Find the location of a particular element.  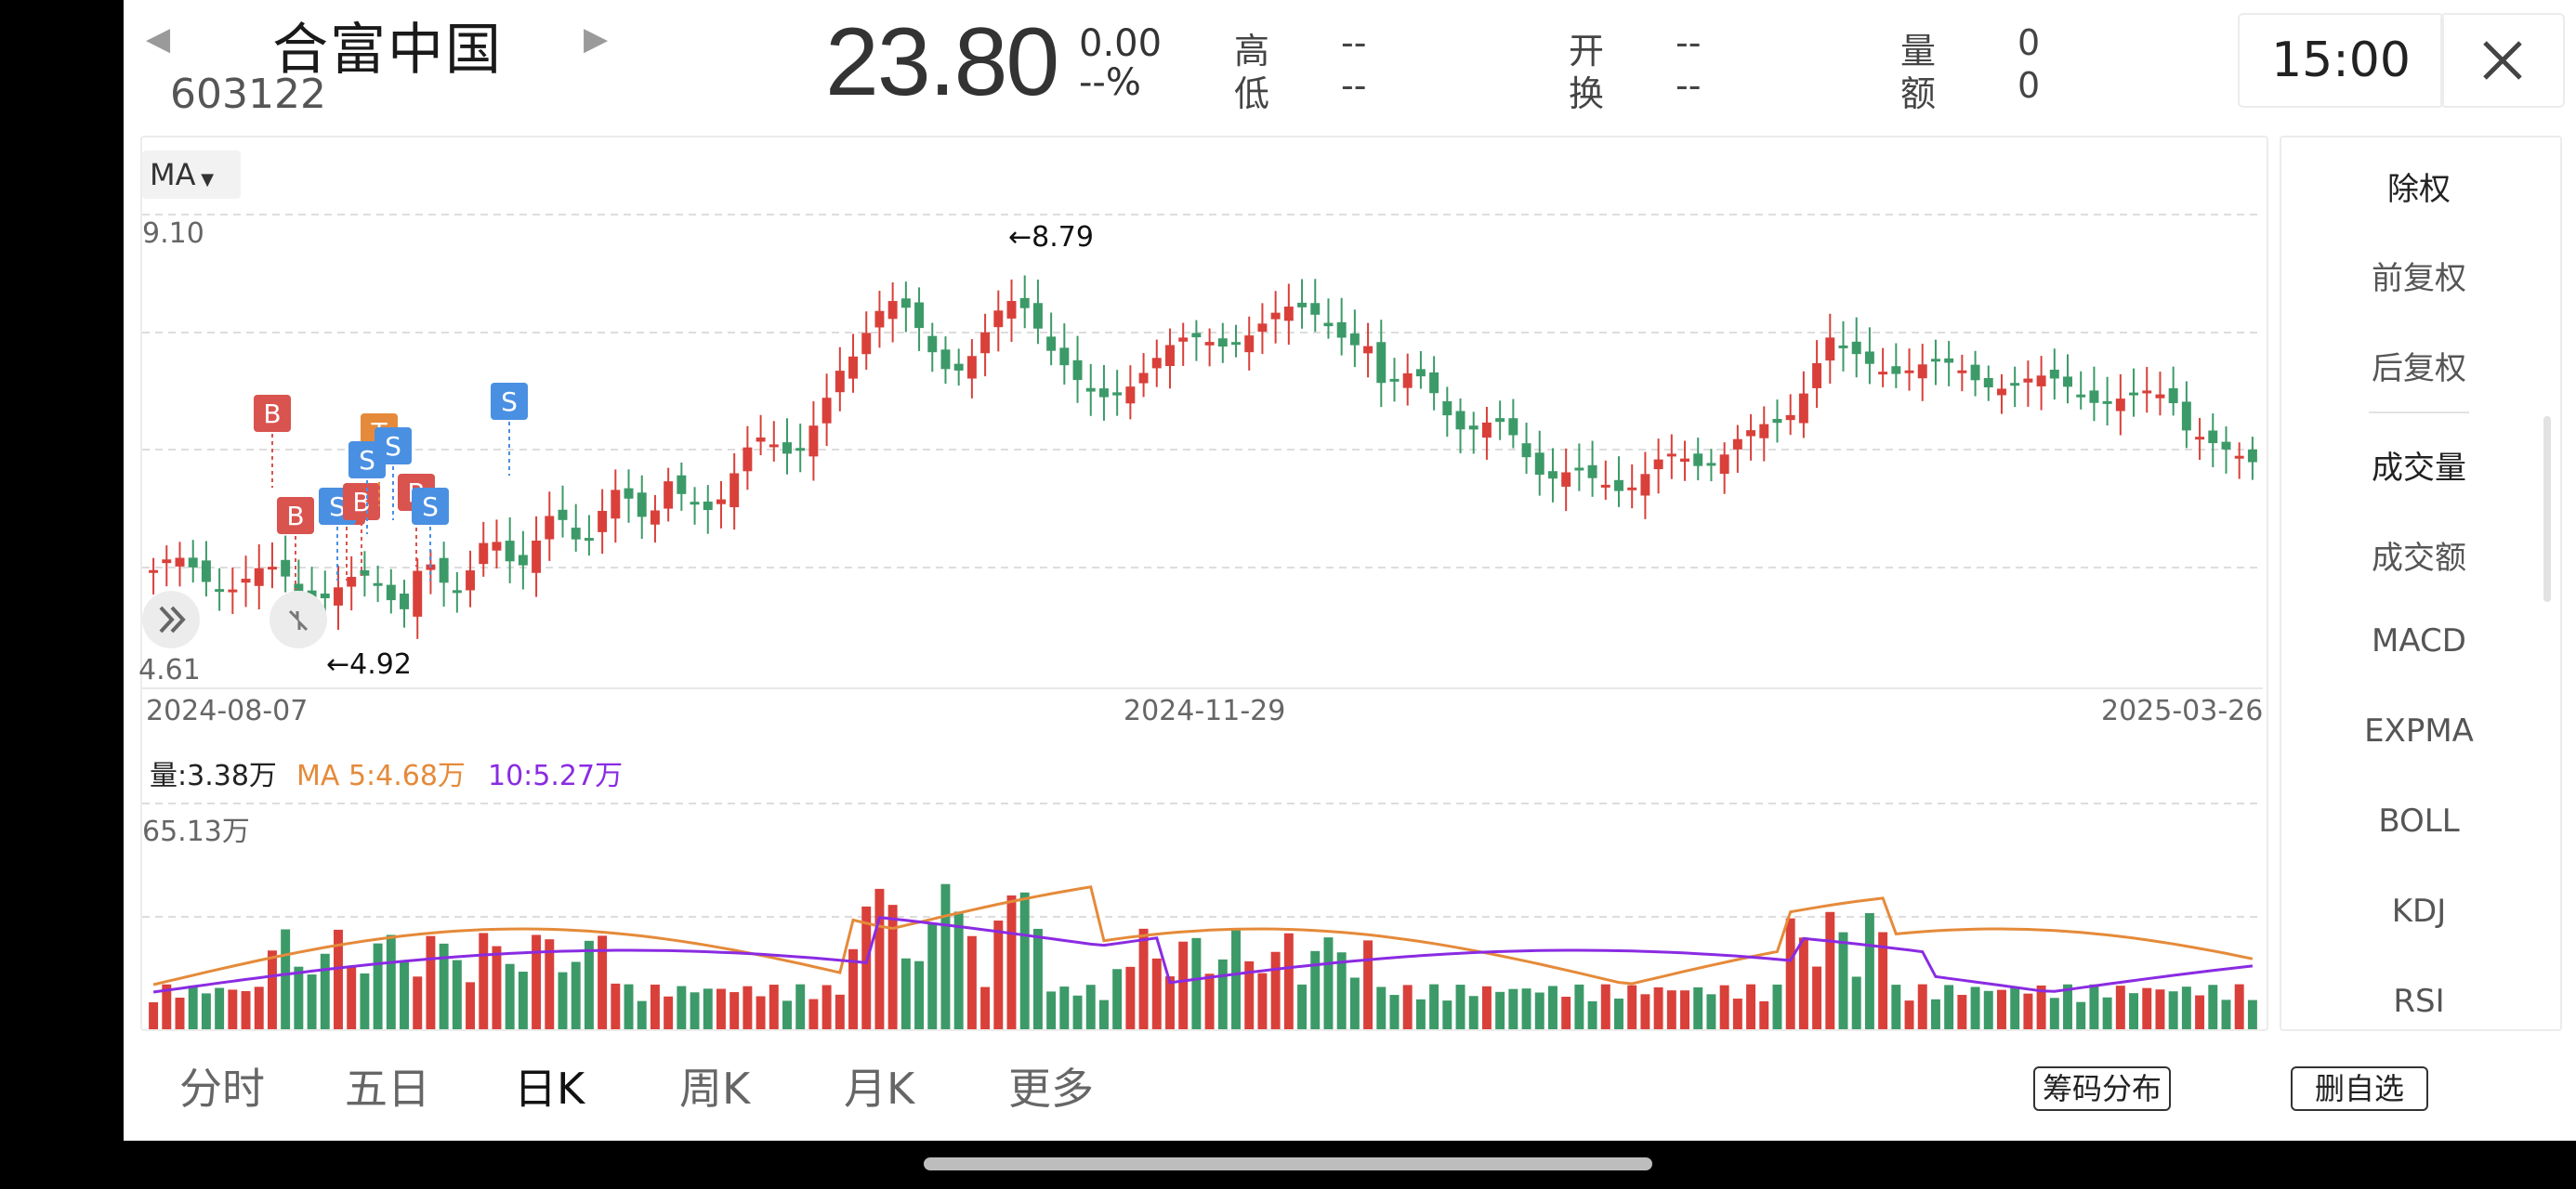

side-menu-scrollbar is located at coordinates (2547, 509).